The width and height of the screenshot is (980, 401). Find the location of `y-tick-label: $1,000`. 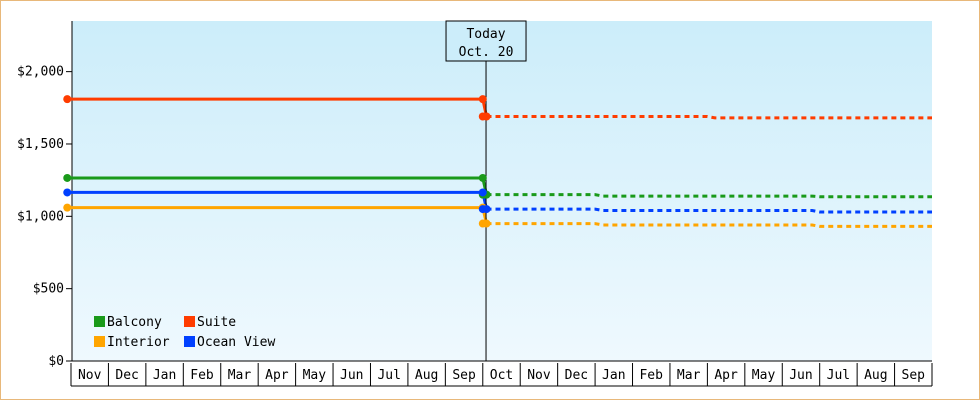

y-tick-label: $1,000 is located at coordinates (40, 216).